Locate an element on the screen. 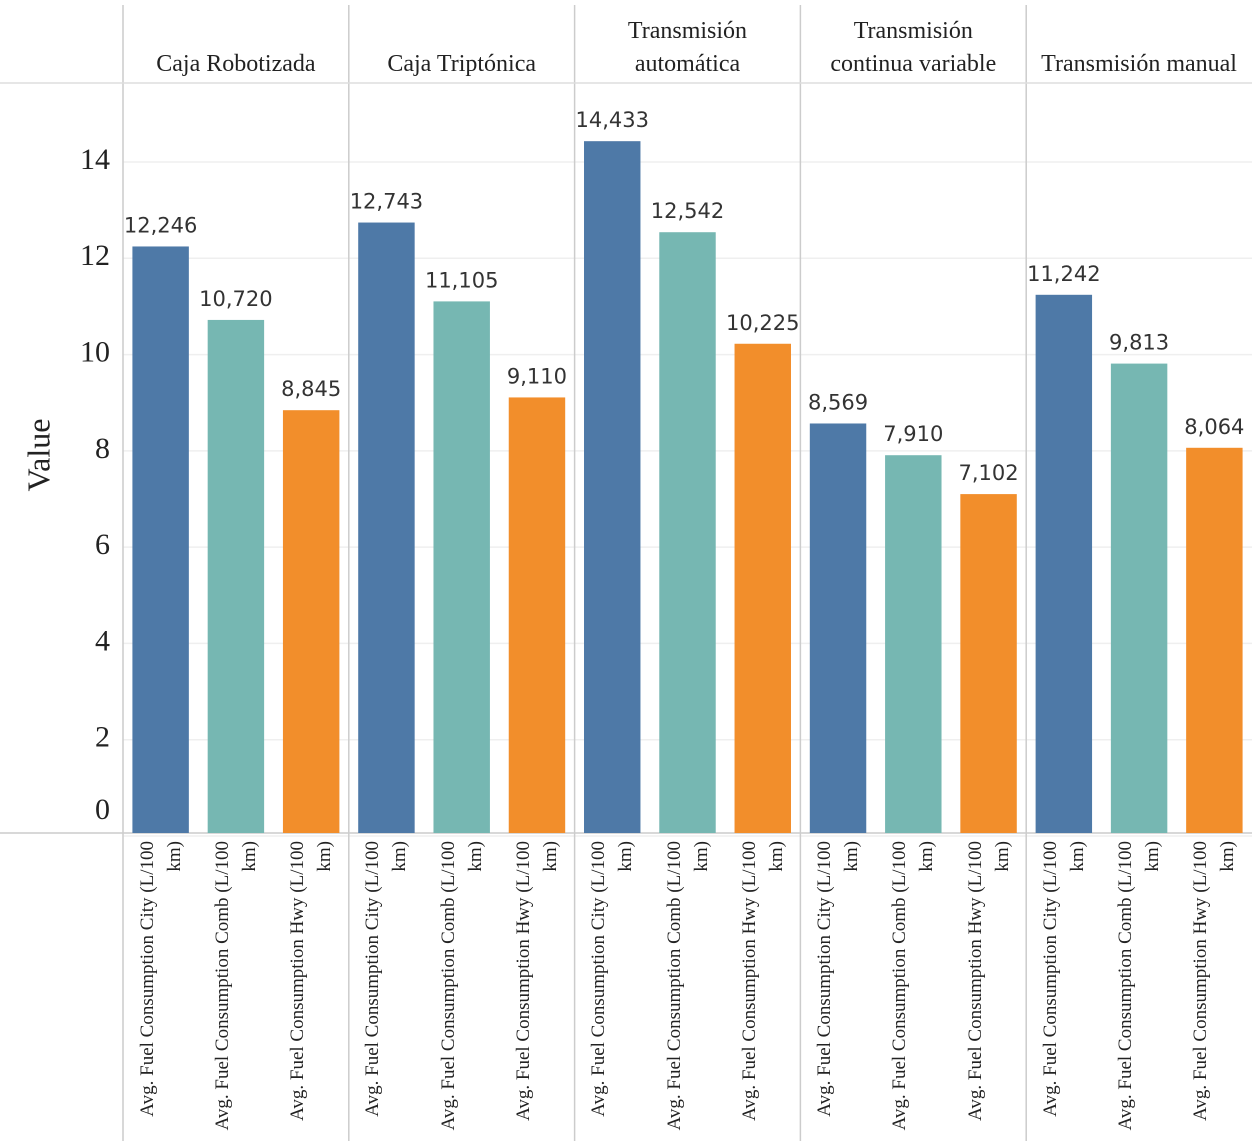 This screenshot has width=1252, height=1141. value-label: 7,102 is located at coordinates (989, 473).